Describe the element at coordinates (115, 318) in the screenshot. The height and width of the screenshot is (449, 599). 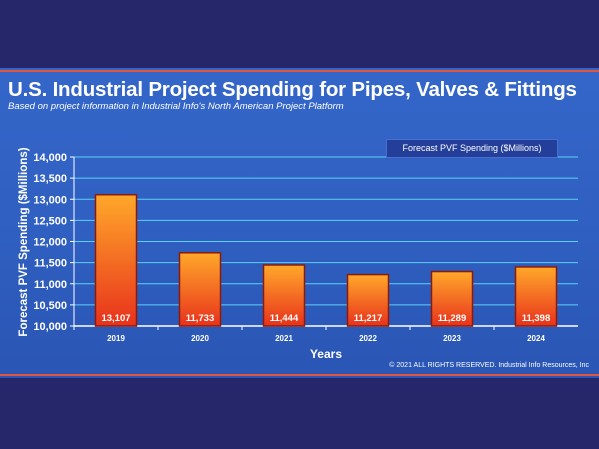
I see `data-label: 13,107` at that location.